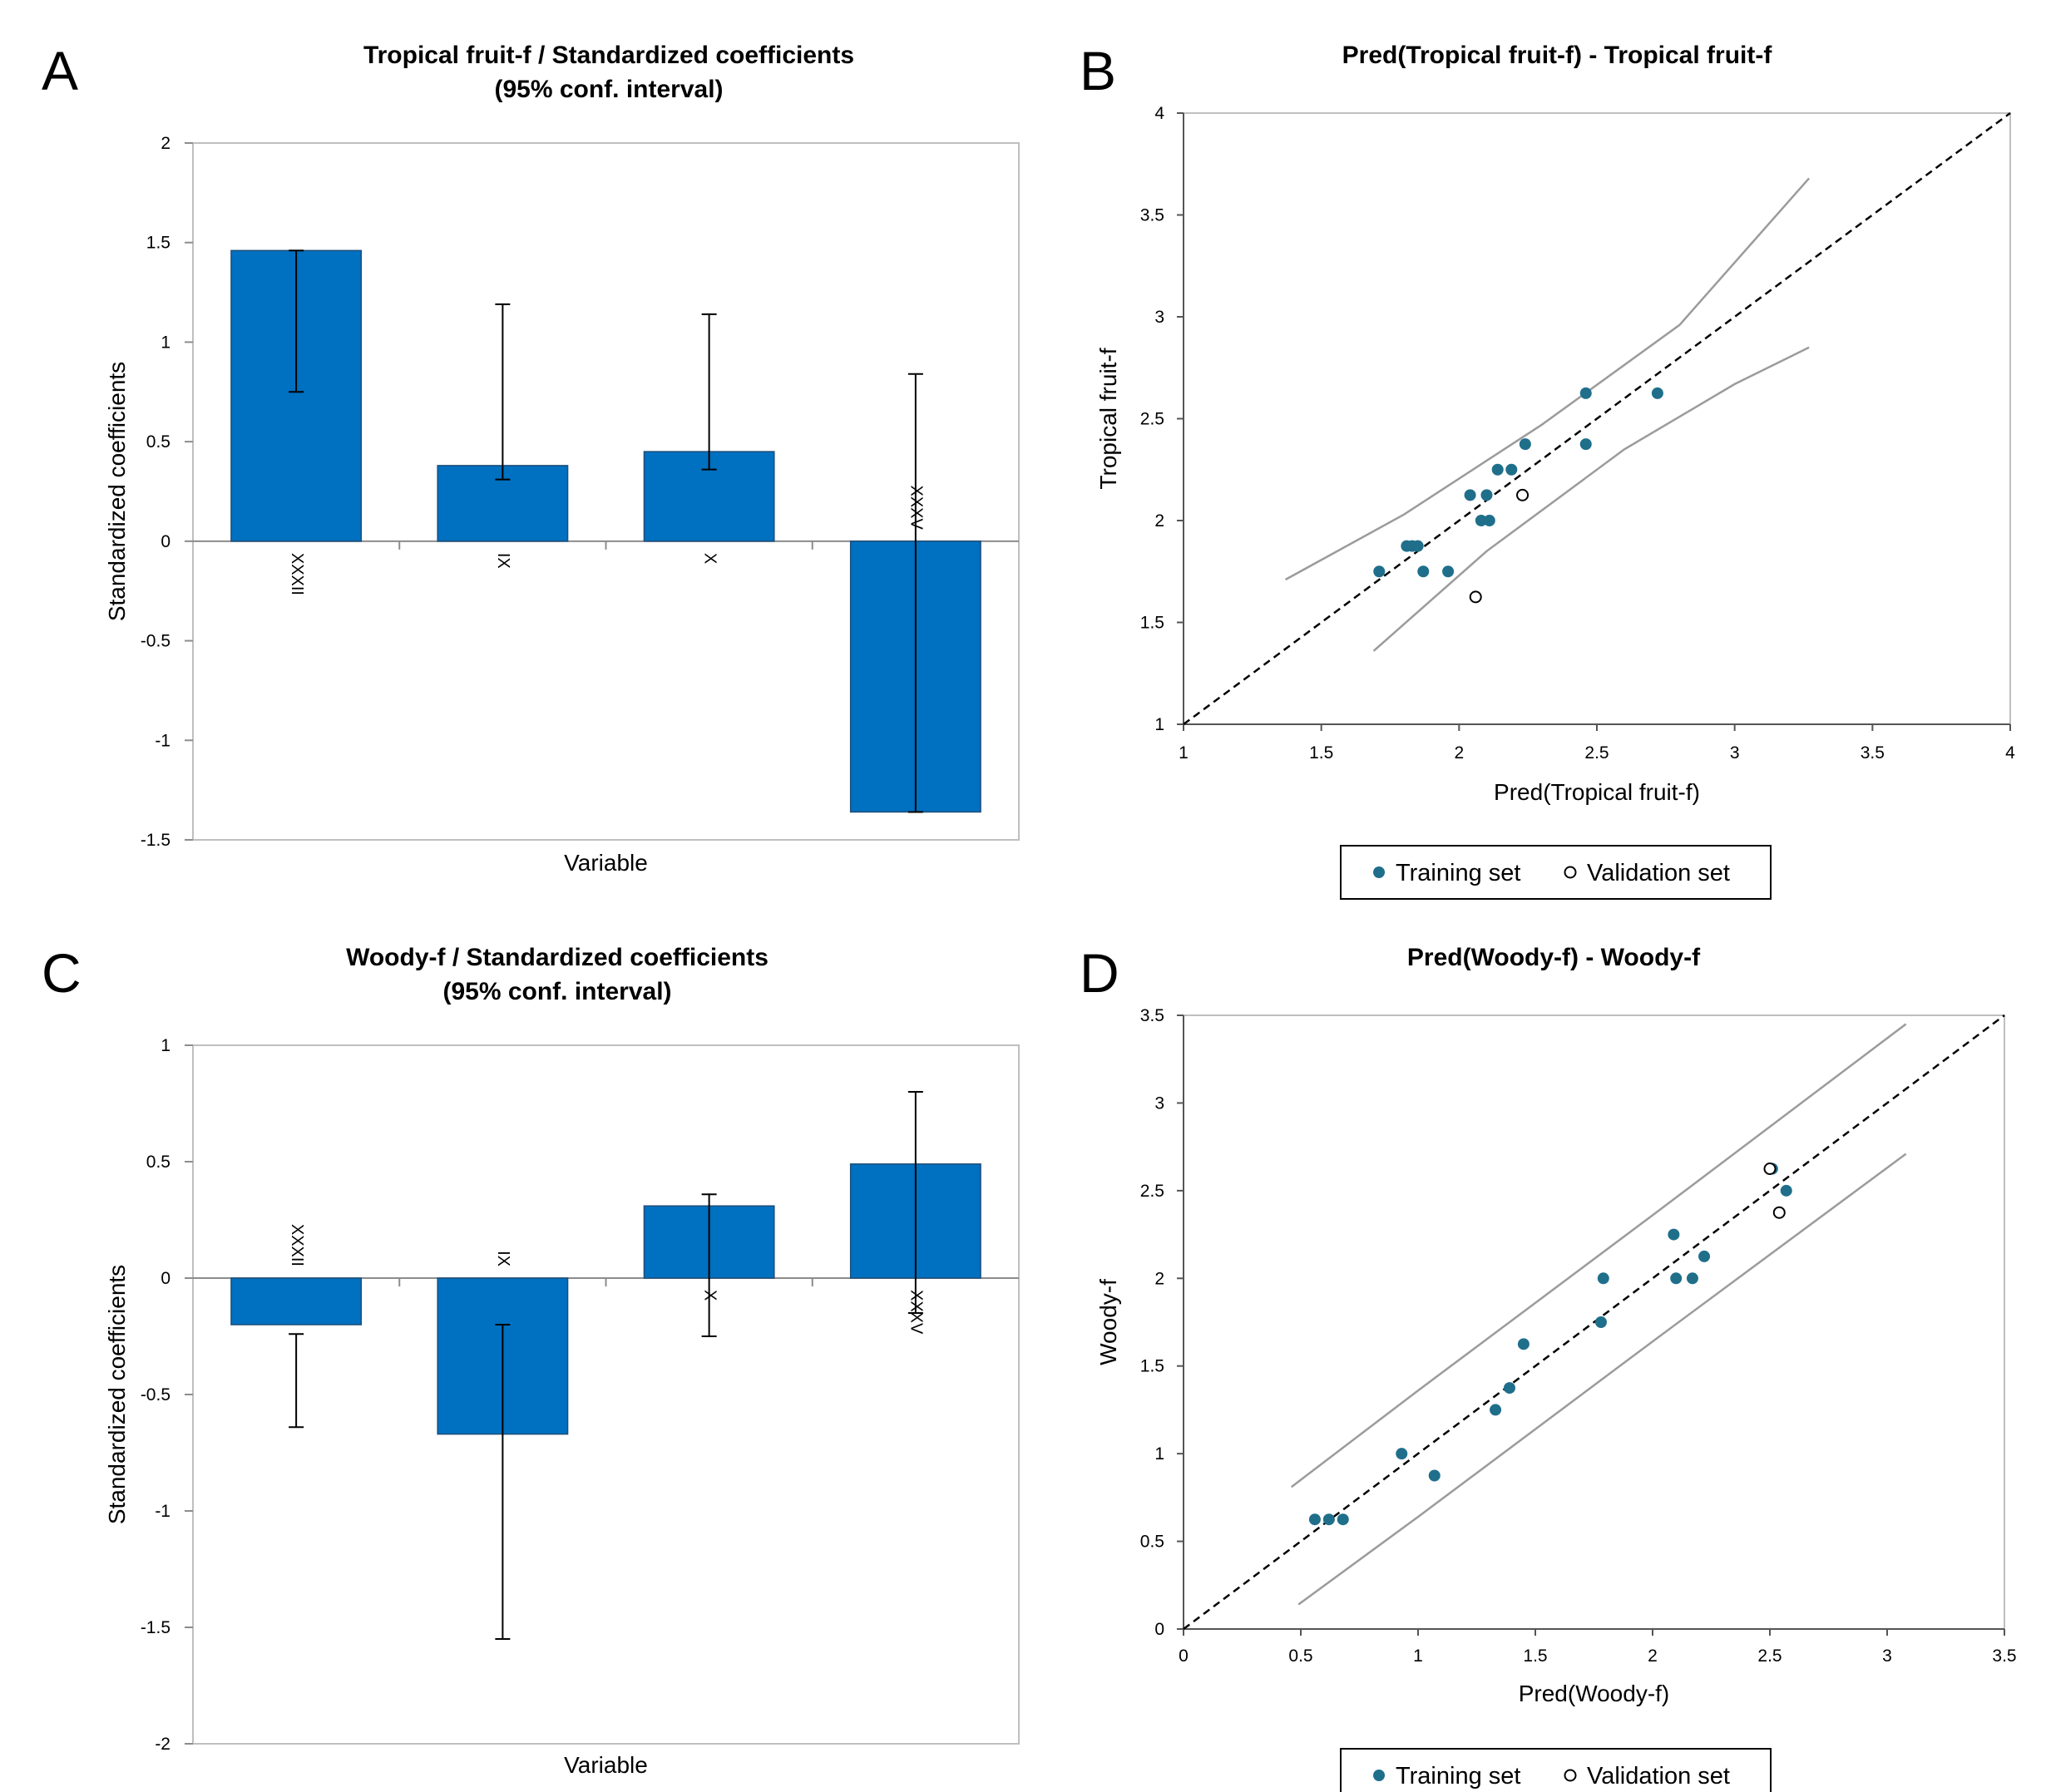 Image resolution: width=2046 pixels, height=1792 pixels. What do you see at coordinates (1653, 1656) in the screenshot?
I see `x-tick-label: 2` at bounding box center [1653, 1656].